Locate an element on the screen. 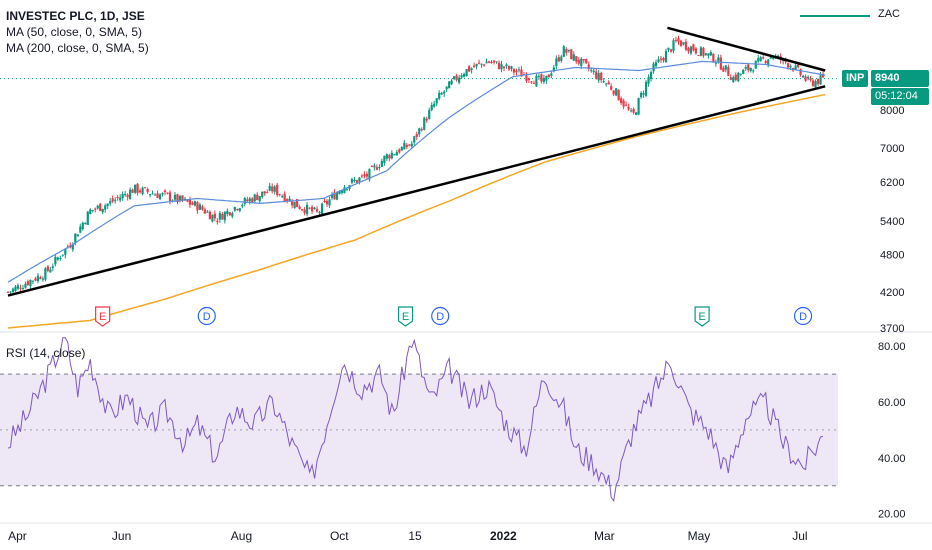 This screenshot has height=550, width=932. price-tick-label: 5400 is located at coordinates (892, 222).